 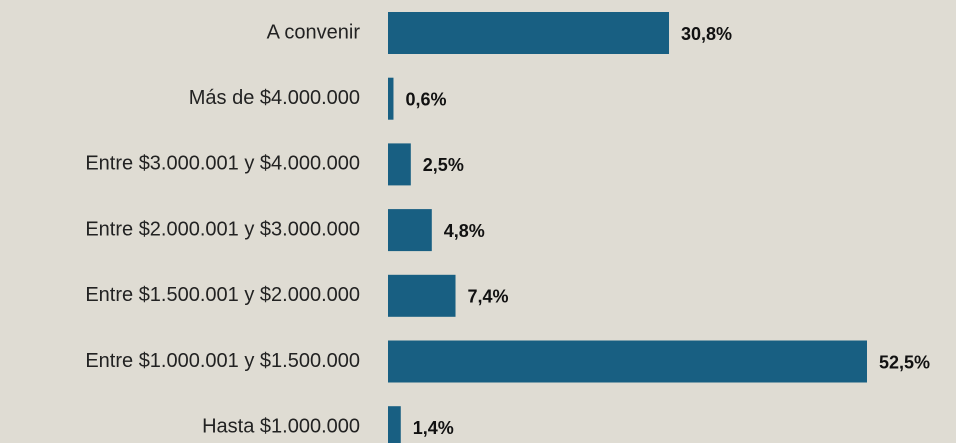 I want to click on value-label: 52,5%, so click(x=904, y=362).